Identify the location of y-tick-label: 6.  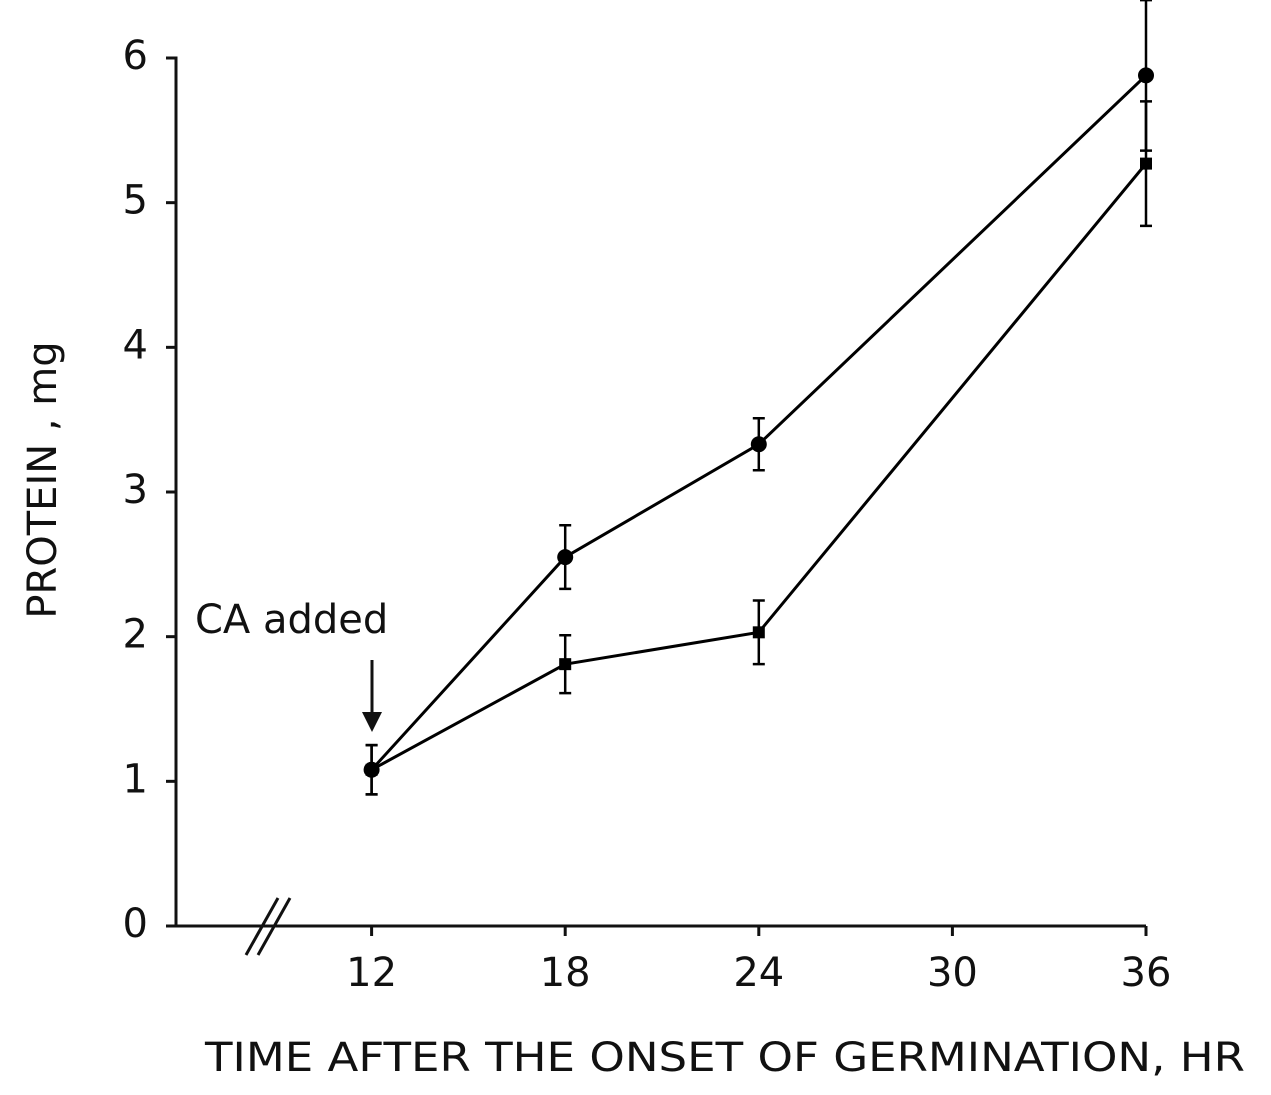
(135, 56).